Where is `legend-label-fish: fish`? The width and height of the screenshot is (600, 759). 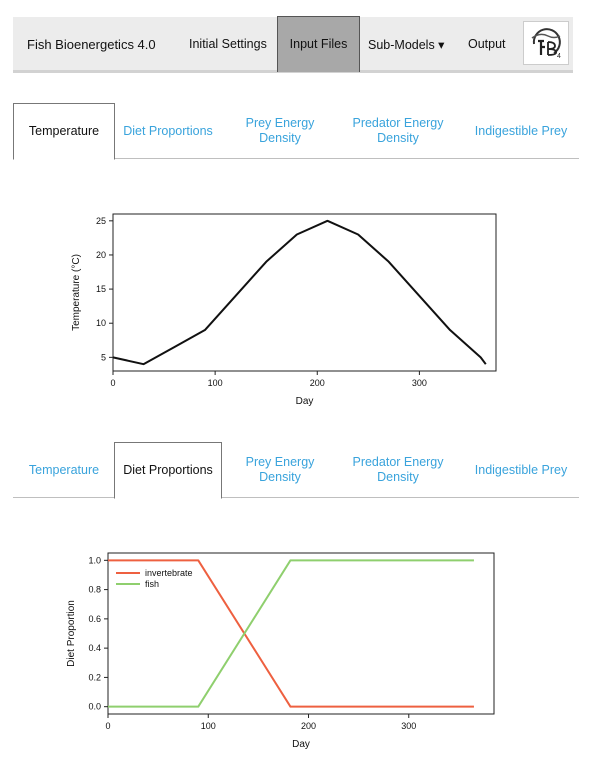 legend-label-fish: fish is located at coordinates (152, 584).